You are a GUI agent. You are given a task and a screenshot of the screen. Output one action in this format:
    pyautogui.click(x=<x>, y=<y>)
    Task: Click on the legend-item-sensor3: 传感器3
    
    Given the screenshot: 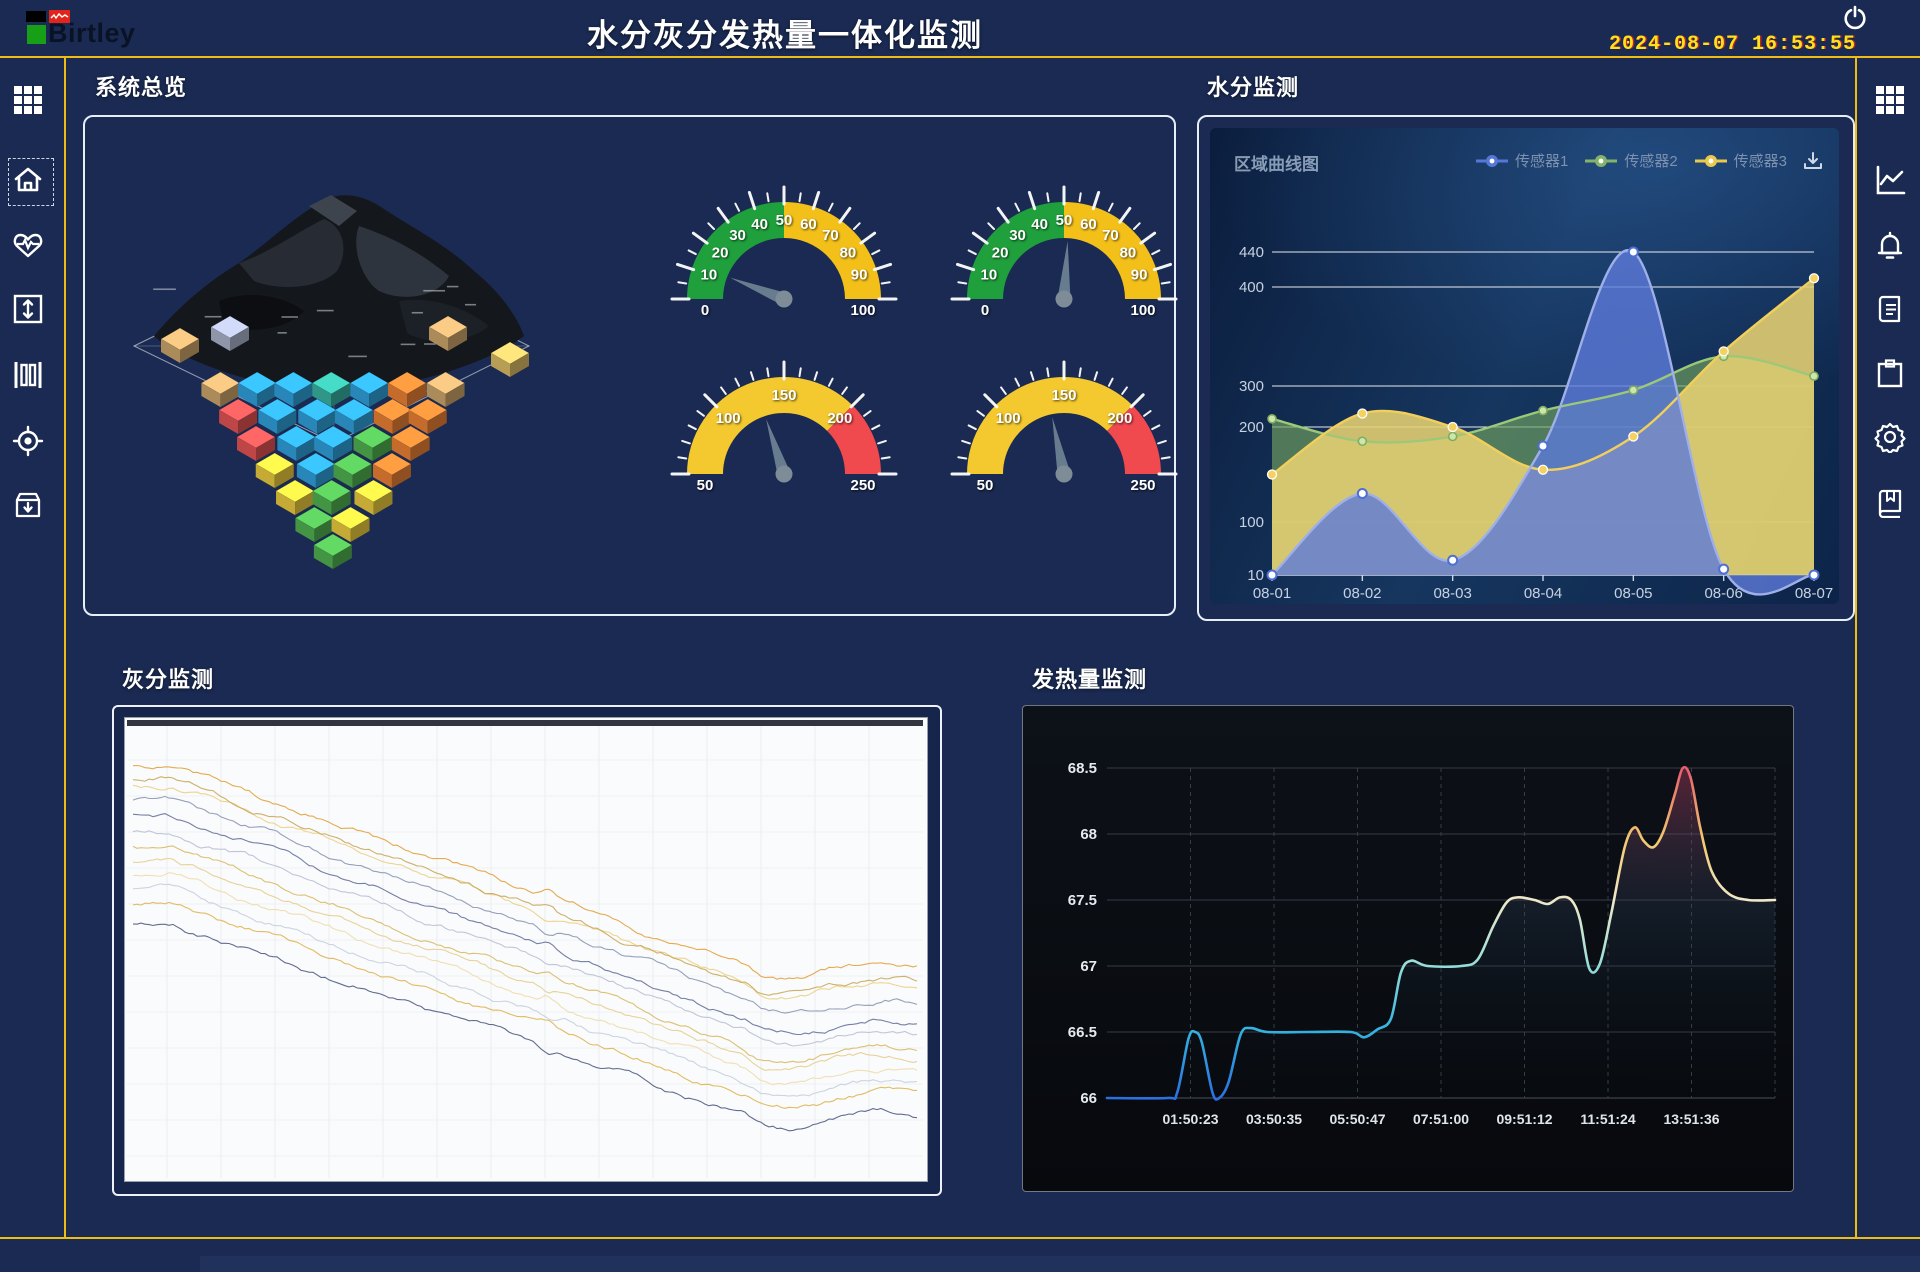 What is the action you would take?
    pyautogui.click(x=1740, y=160)
    